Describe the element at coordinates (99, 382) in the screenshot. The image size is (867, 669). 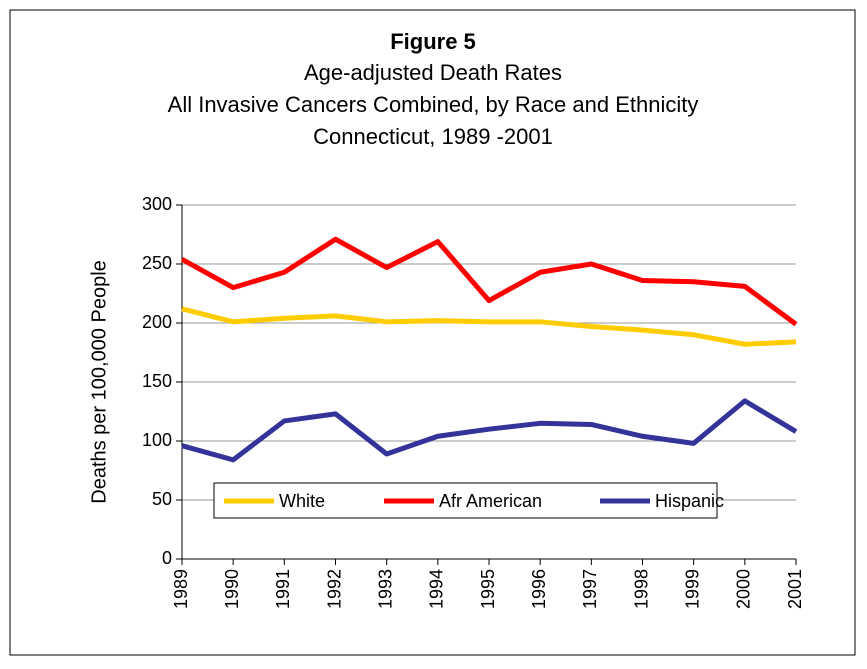
I see `y-axis-label: Deaths per 100,000 People` at that location.